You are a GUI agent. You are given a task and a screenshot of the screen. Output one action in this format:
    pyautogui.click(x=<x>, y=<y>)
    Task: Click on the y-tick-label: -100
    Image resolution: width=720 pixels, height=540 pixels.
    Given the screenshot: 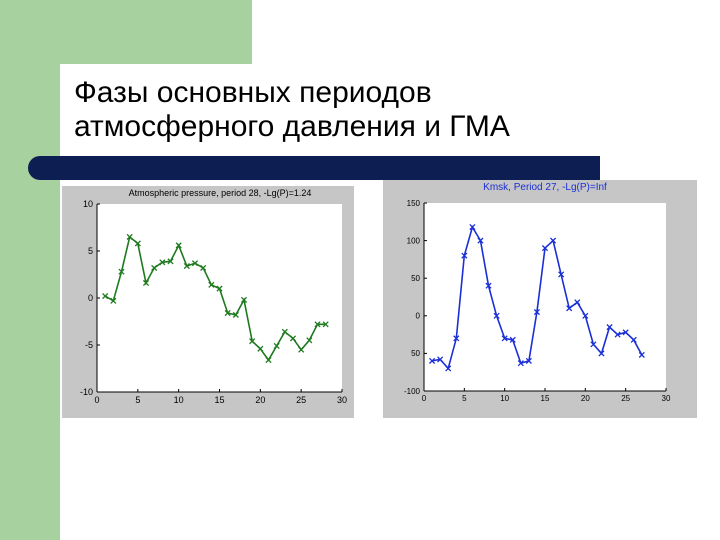 What is the action you would take?
    pyautogui.click(x=412, y=391)
    